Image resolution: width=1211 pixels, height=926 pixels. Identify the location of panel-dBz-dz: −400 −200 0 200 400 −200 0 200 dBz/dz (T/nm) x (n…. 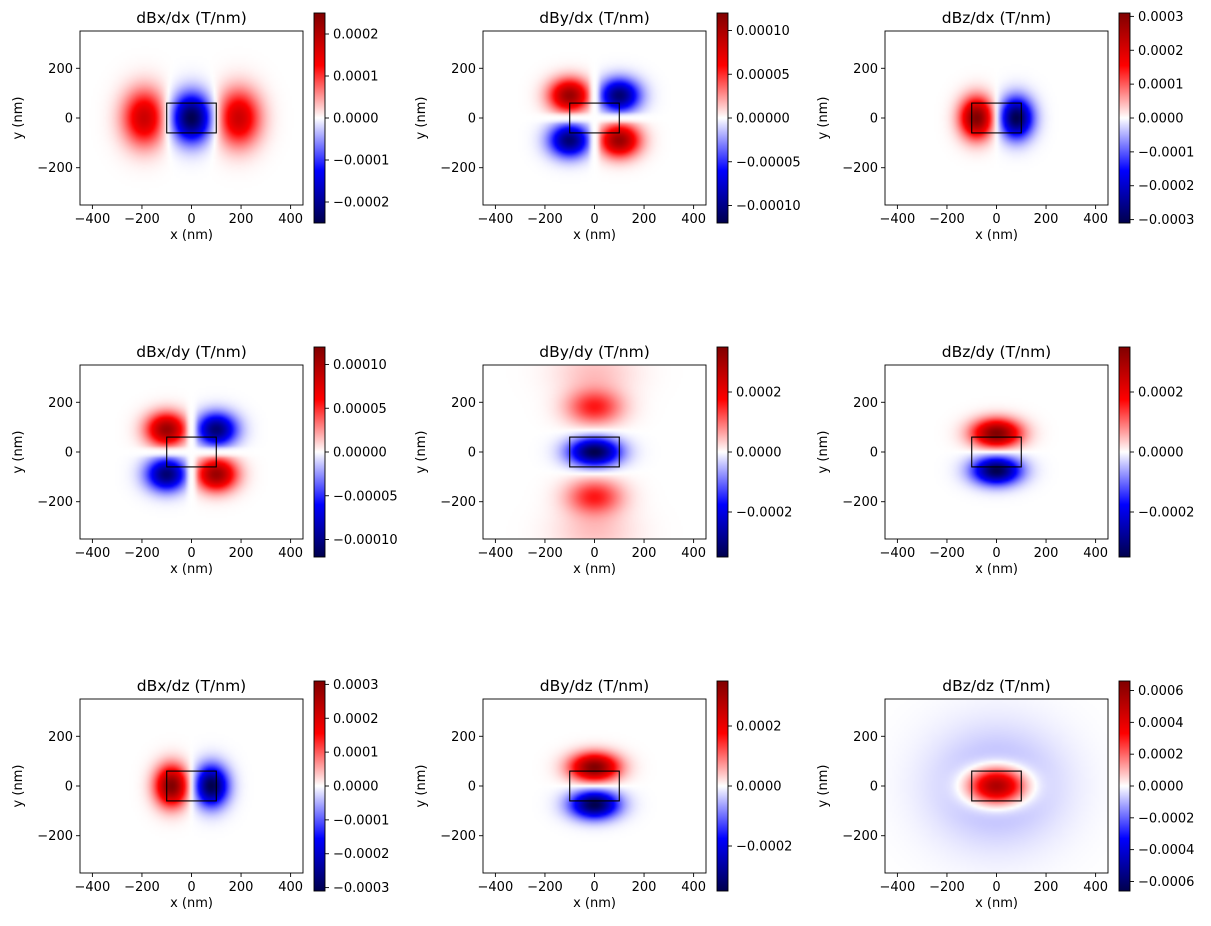
(1005, 794).